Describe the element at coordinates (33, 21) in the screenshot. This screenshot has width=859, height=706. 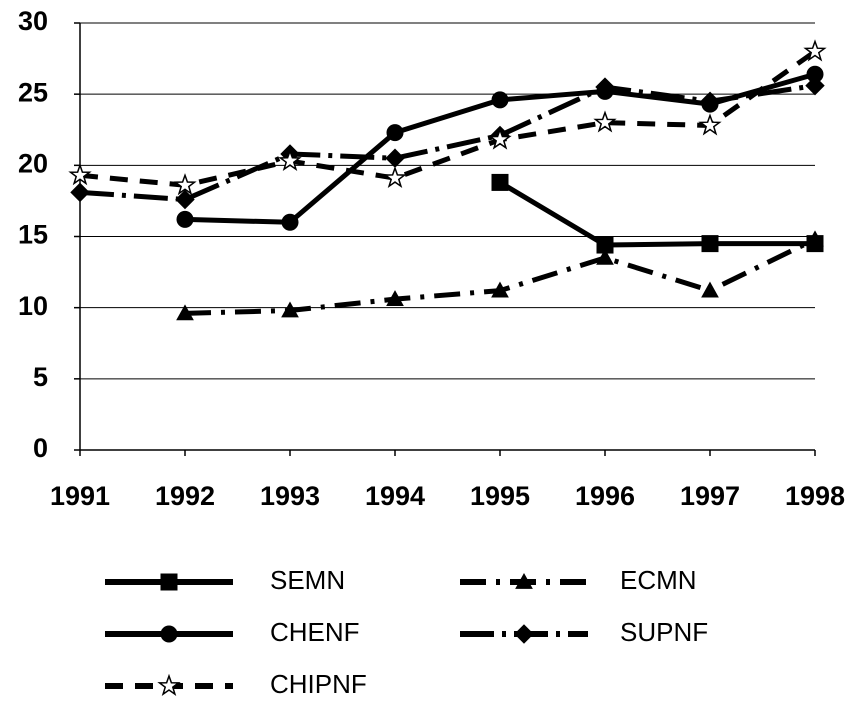
I see `y-tick-label: 30` at that location.